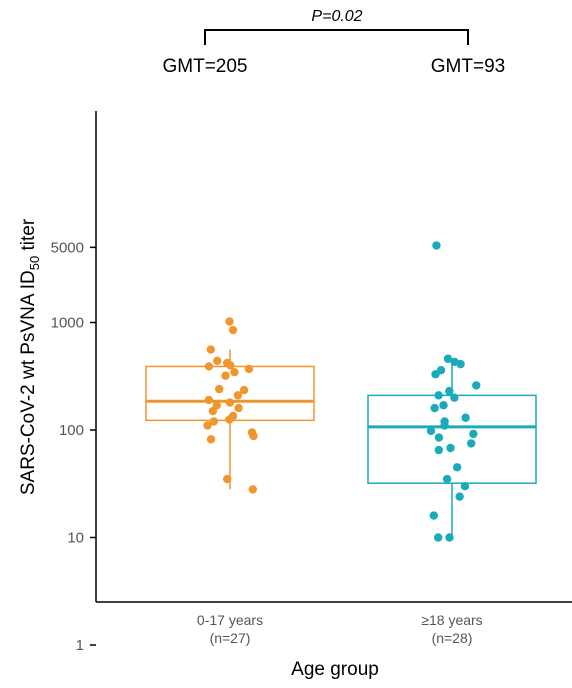  I want to click on x-tick-label-group-1: 0-17 years, so click(230, 620).